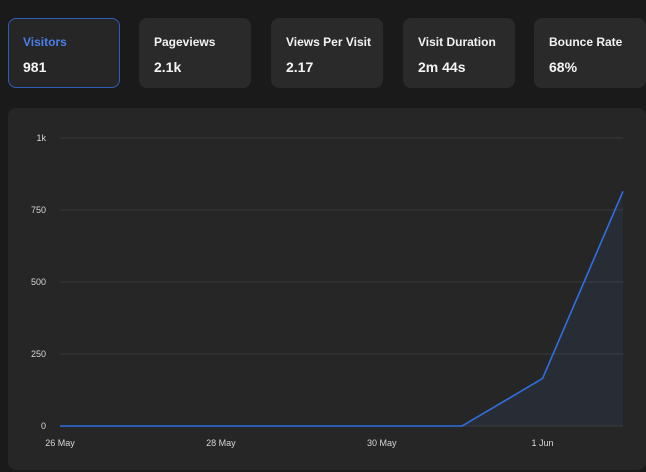 The height and width of the screenshot is (472, 646). What do you see at coordinates (586, 42) in the screenshot?
I see `metric-label: Bounce Rate` at bounding box center [586, 42].